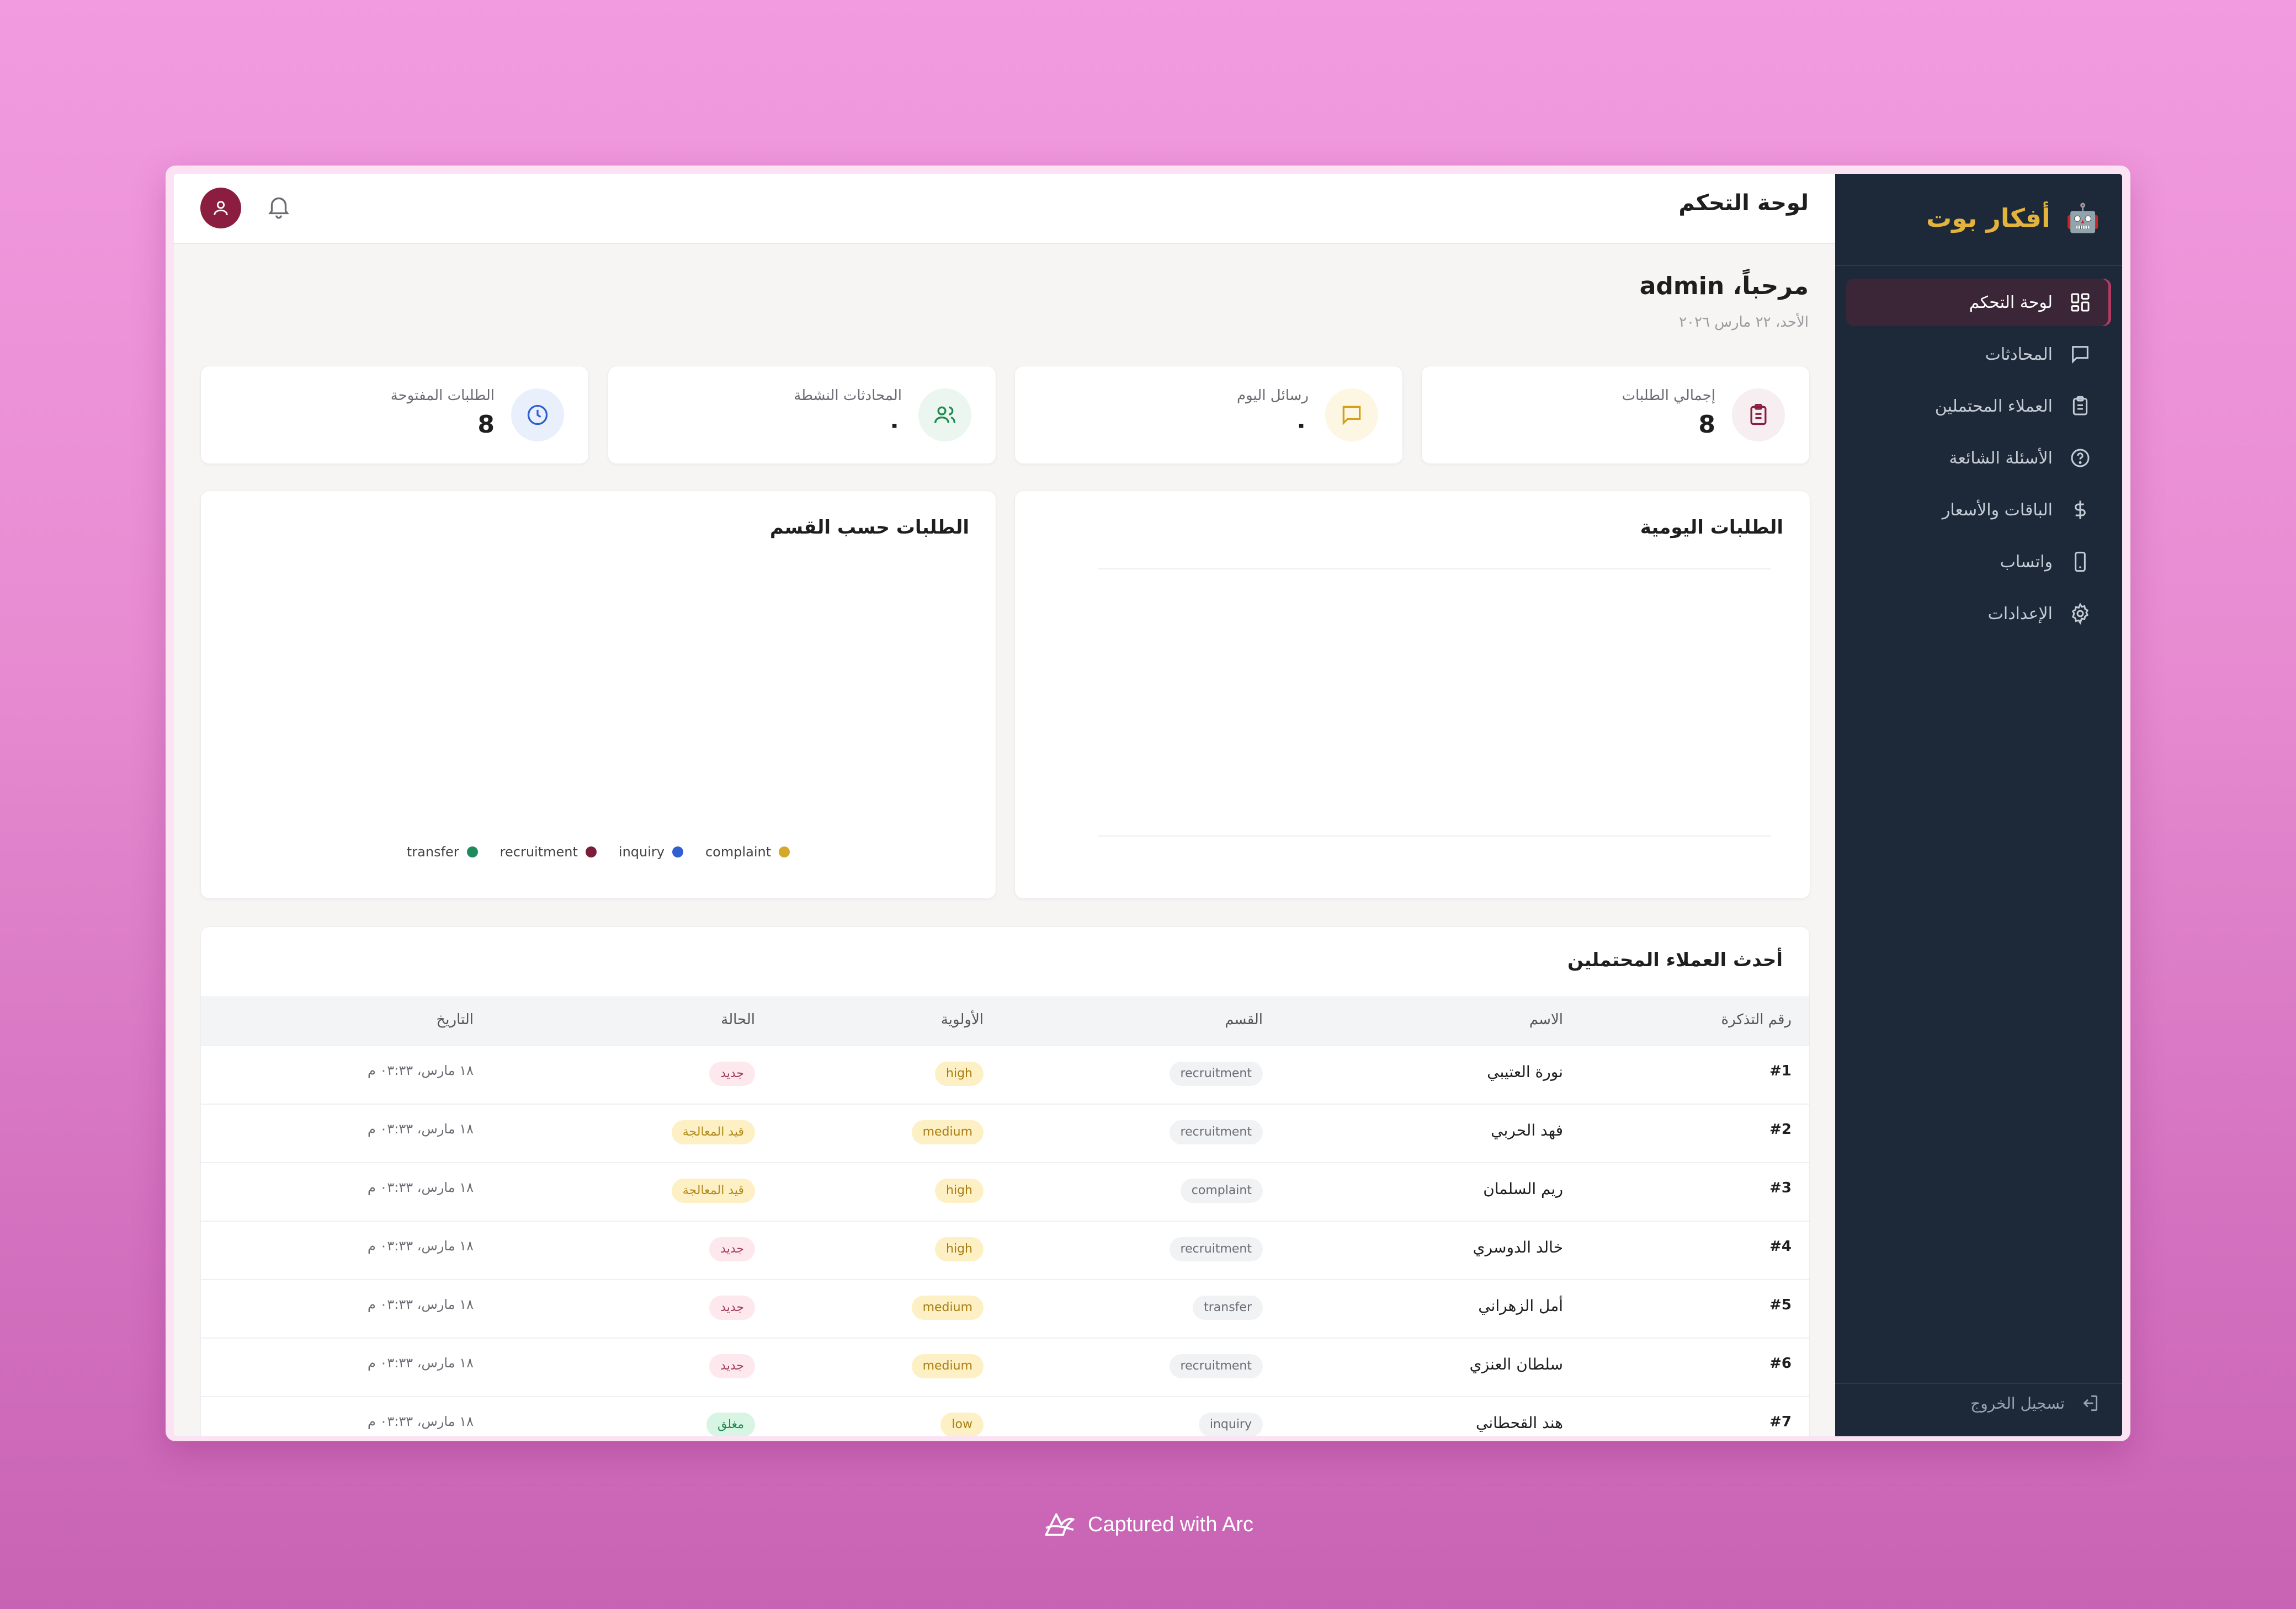 The height and width of the screenshot is (1609, 2296). I want to click on sidebar-item-label: الإعدادات, so click(2020, 614).